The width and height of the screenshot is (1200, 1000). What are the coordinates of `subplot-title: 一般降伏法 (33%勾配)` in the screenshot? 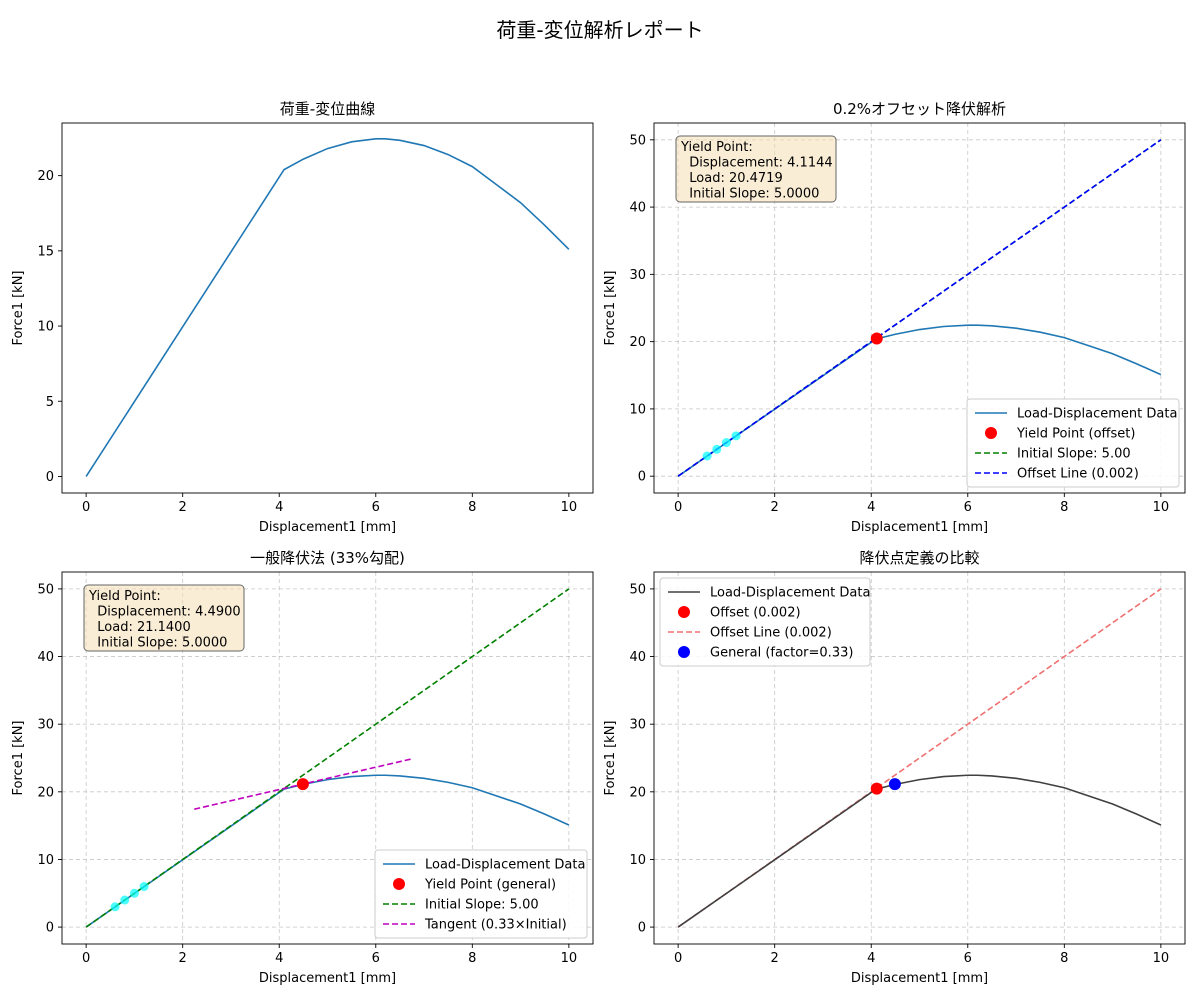 It's located at (327, 558).